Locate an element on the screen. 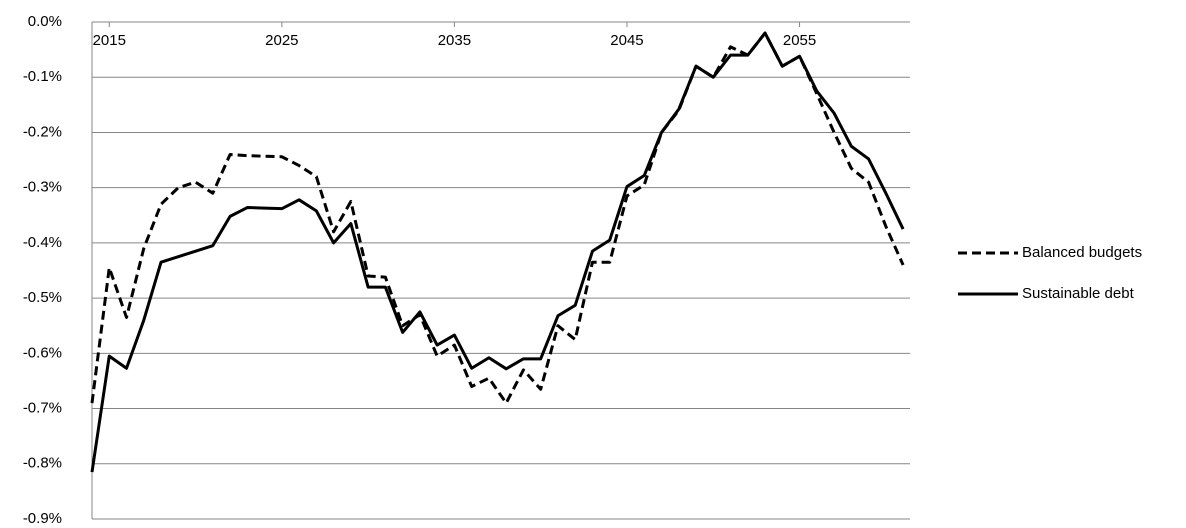 This screenshot has width=1186, height=528. x-tick-label: 2035 is located at coordinates (454, 40).